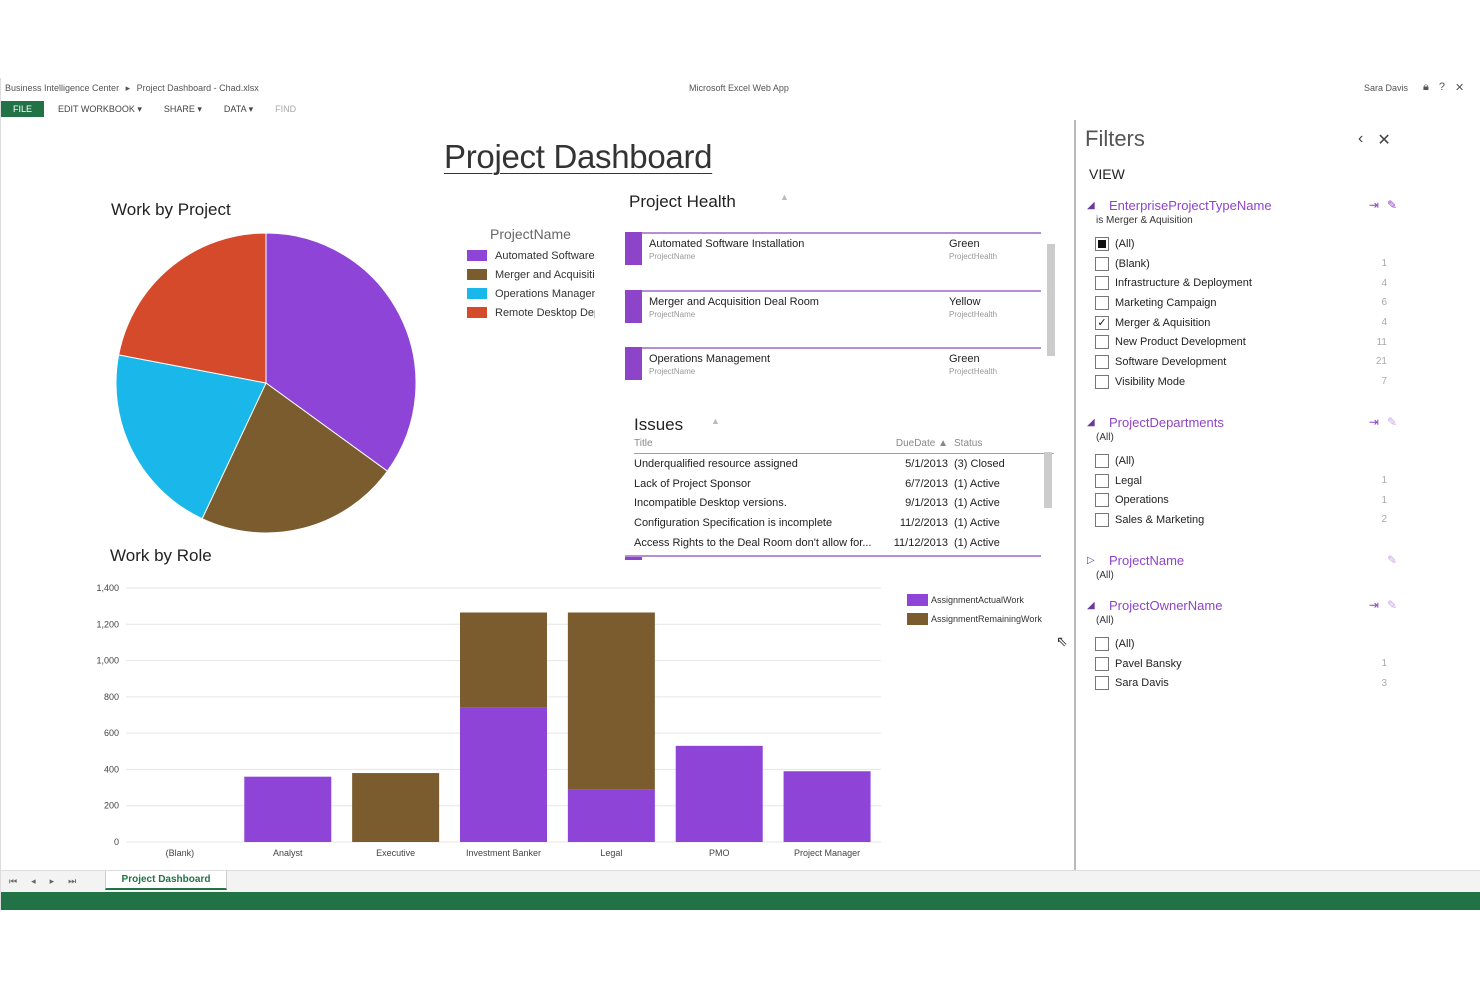 This screenshot has height=987, width=1480. I want to click on close-panel-icon: ✕, so click(1384, 140).